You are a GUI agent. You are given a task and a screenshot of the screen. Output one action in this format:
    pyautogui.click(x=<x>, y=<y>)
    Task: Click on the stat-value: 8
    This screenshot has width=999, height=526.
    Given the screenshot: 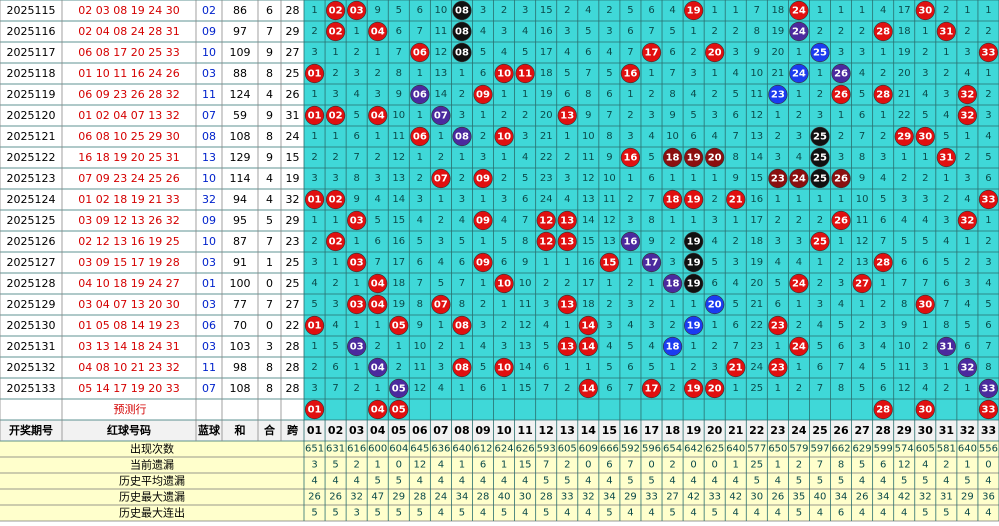 What is the action you would take?
    pyautogui.click(x=841, y=465)
    